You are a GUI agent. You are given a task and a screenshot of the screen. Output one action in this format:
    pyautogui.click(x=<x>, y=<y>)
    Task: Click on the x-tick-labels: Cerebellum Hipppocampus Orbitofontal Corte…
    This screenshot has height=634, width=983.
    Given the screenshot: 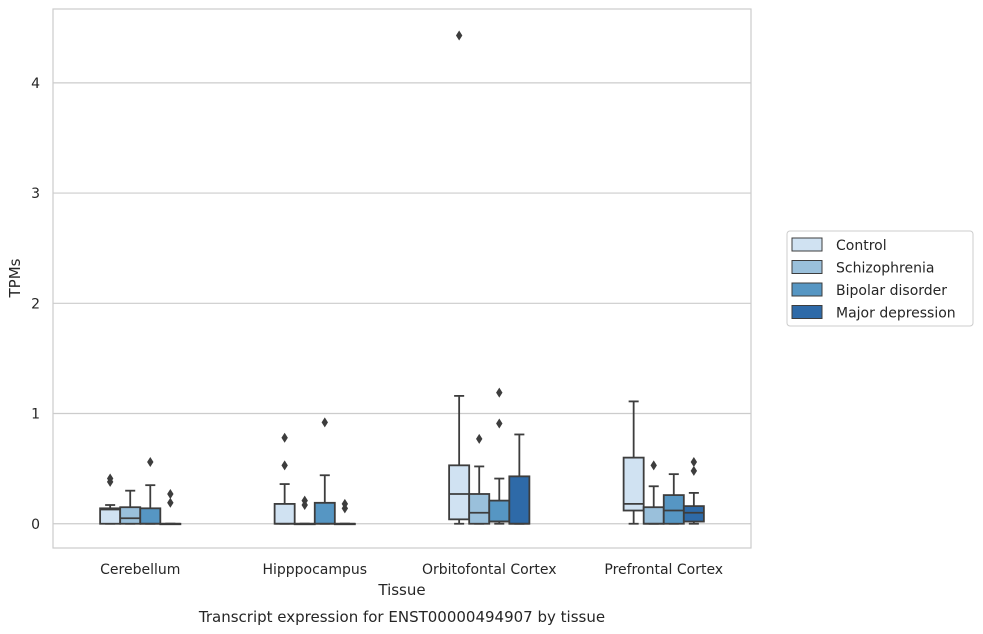 What is the action you would take?
    pyautogui.click(x=411, y=570)
    